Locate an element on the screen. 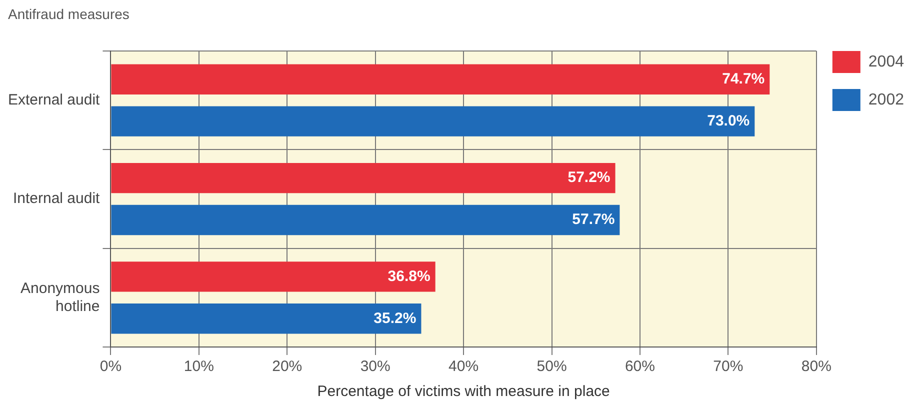  x-tick-label: 0% is located at coordinates (111, 367).